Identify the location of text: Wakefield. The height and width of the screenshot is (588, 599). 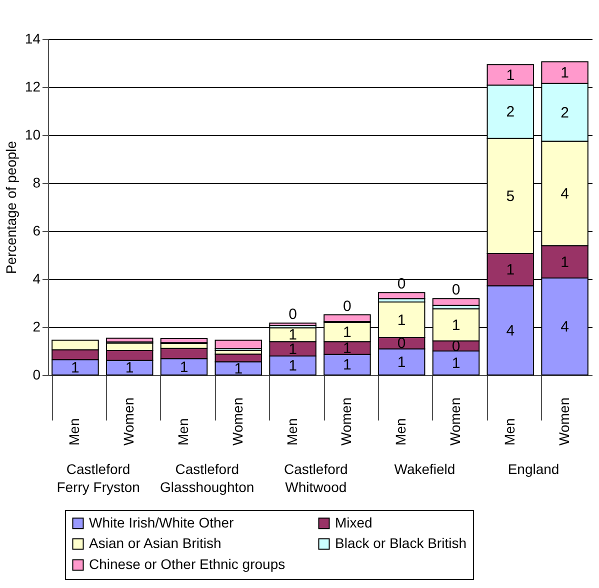
(425, 469).